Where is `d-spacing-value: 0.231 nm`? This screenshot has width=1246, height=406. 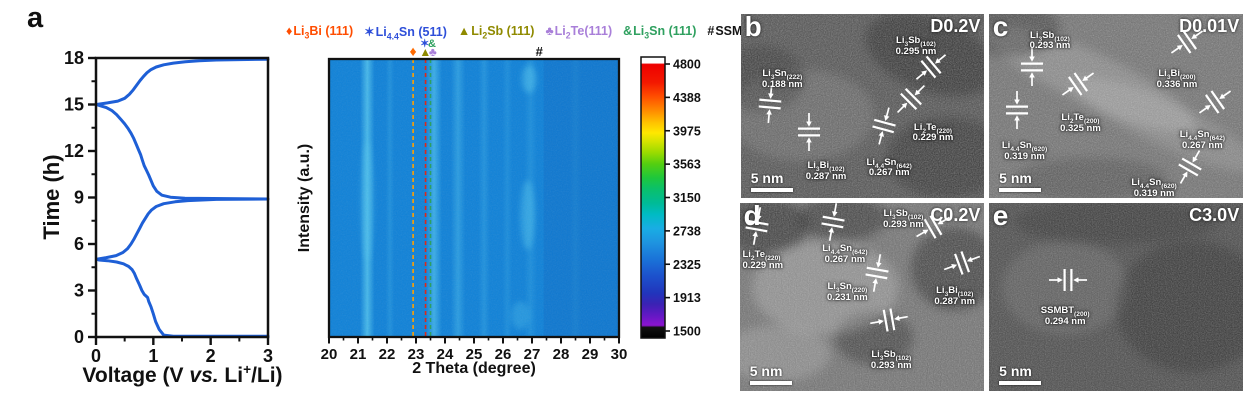 d-spacing-value: 0.231 nm is located at coordinates (847, 297).